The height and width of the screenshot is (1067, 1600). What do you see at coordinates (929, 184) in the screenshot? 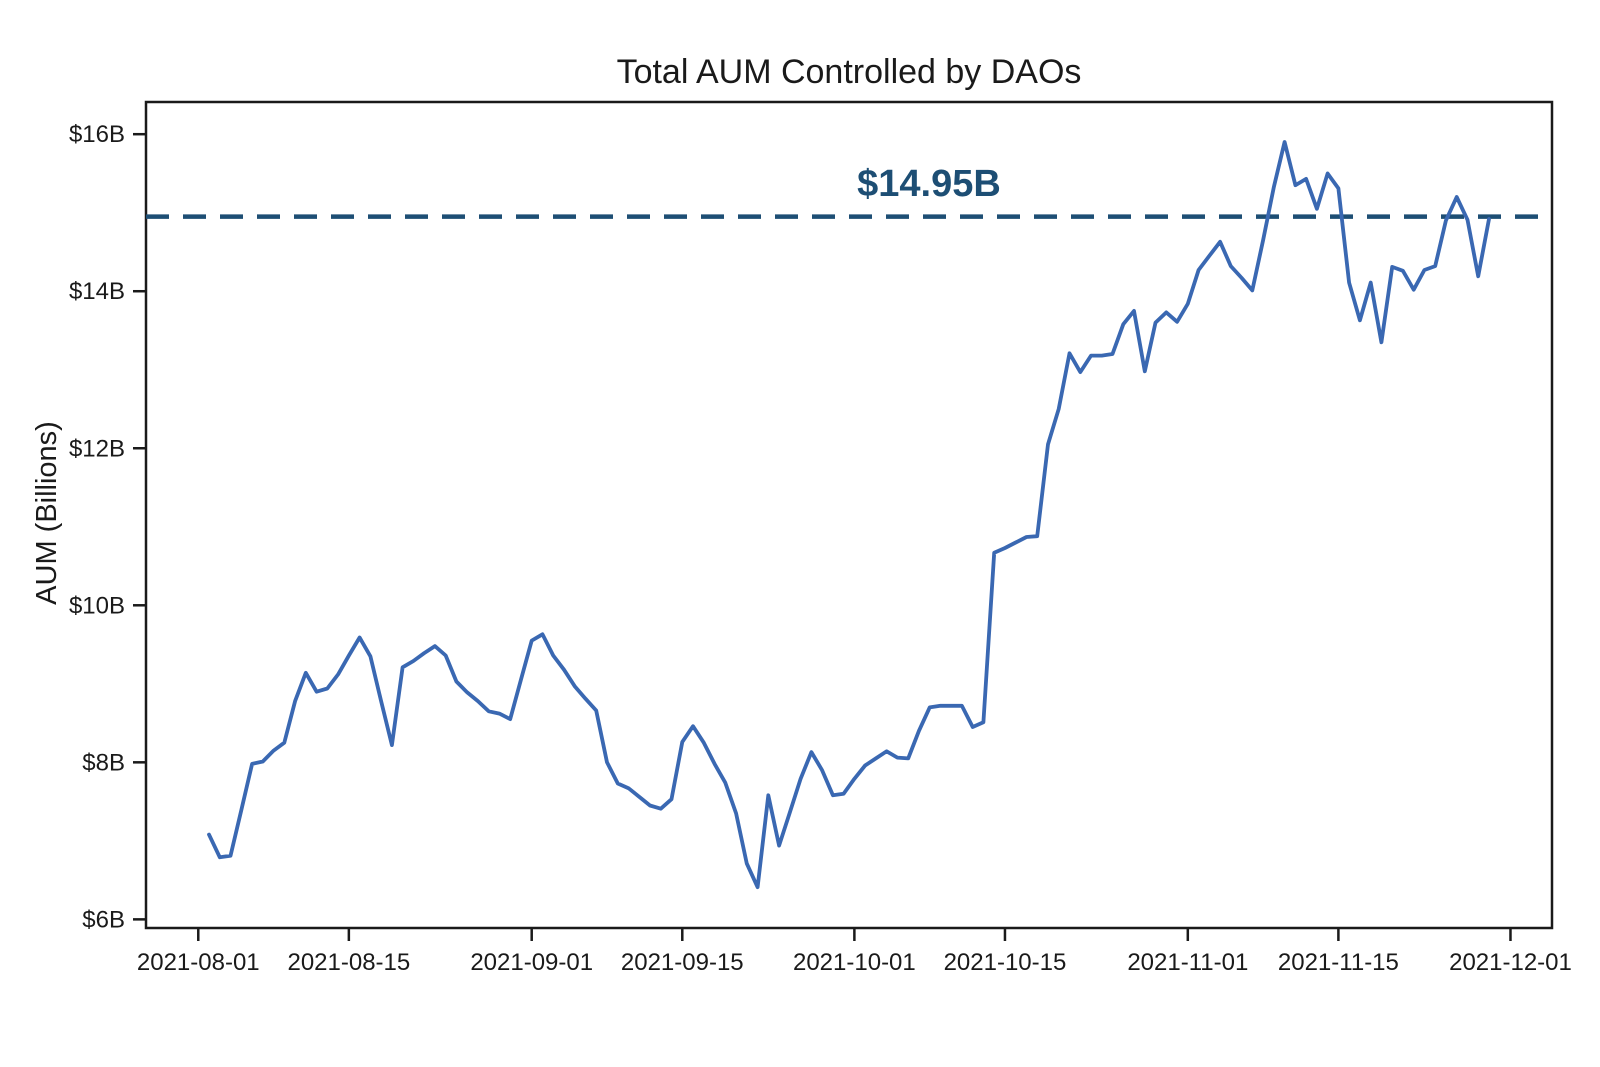
I see `reference-value-label: $14.95B` at bounding box center [929, 184].